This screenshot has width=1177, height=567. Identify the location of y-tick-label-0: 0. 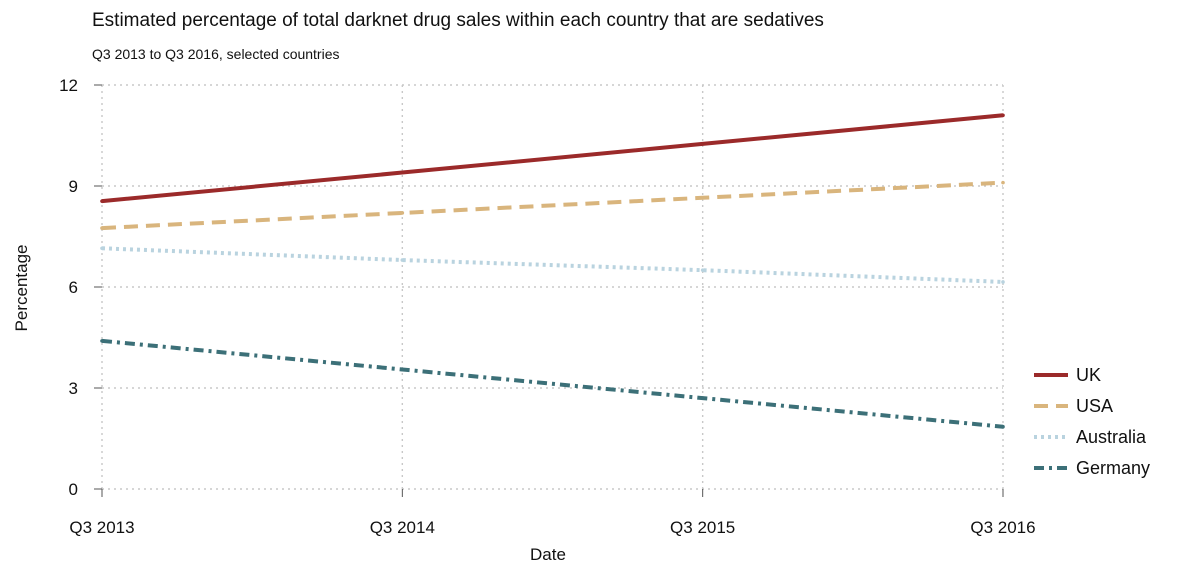
(73, 489).